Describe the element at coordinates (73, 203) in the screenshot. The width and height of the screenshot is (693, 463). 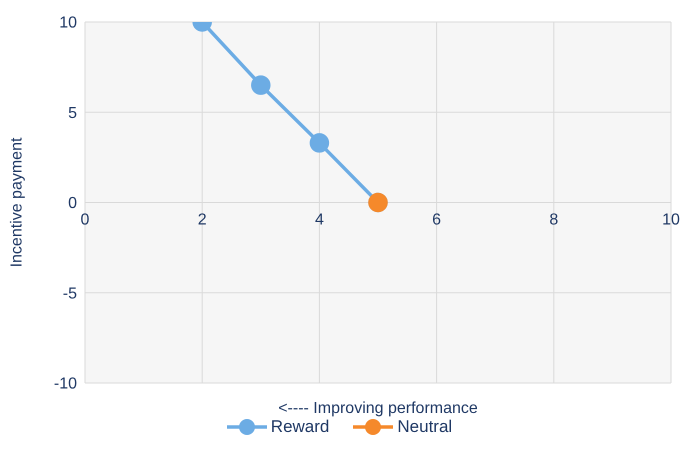
I see `y-tick-label: 0` at that location.